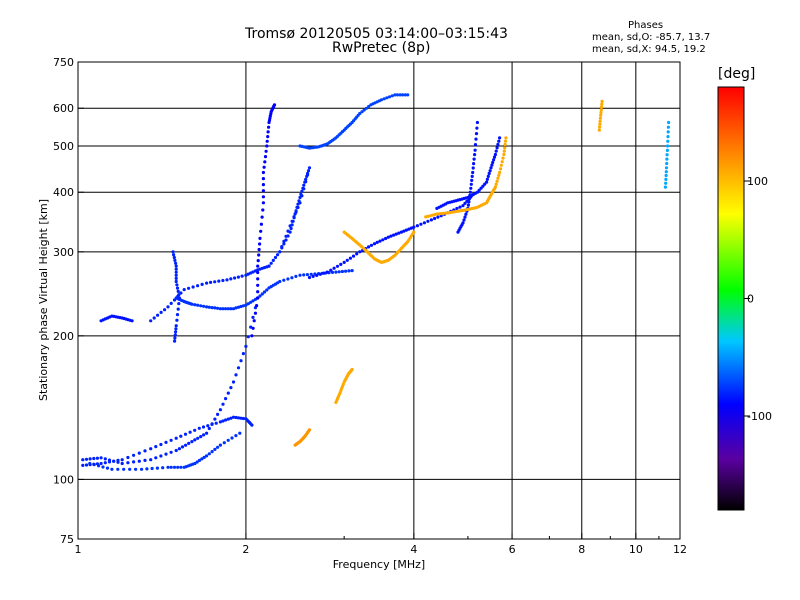 The height and width of the screenshot is (600, 800). Describe the element at coordinates (63, 479) in the screenshot. I see `y-tick-label: 100` at that location.